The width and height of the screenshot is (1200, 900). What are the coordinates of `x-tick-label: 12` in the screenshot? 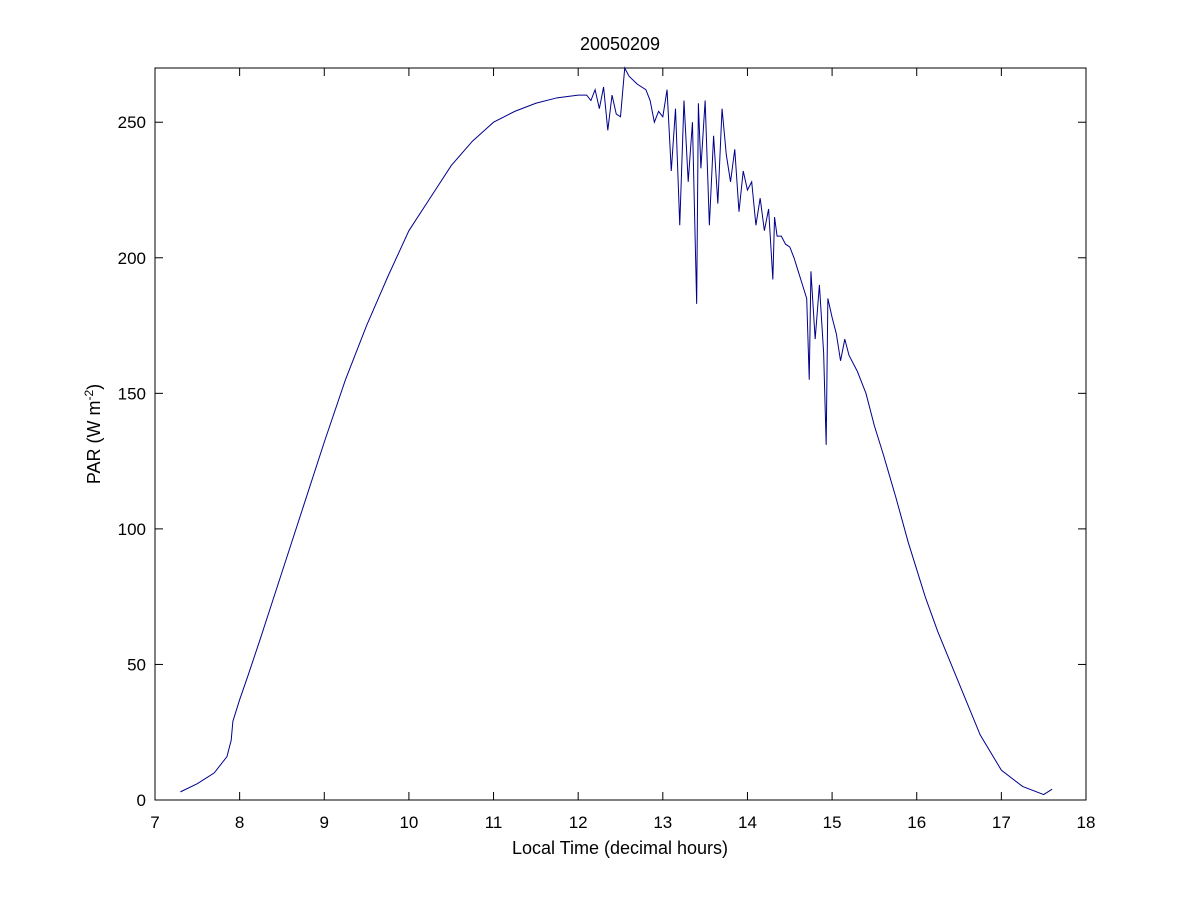 It's located at (578, 822).